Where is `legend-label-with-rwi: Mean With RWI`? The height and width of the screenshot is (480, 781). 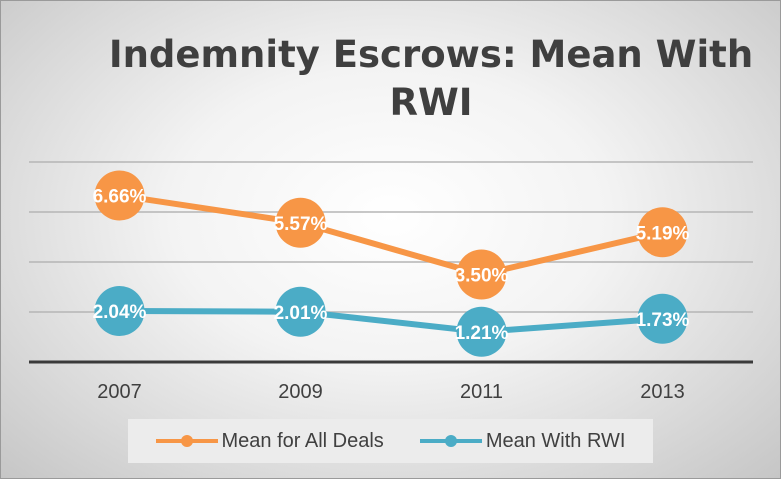 legend-label-with-rwi: Mean With RWI is located at coordinates (555, 440).